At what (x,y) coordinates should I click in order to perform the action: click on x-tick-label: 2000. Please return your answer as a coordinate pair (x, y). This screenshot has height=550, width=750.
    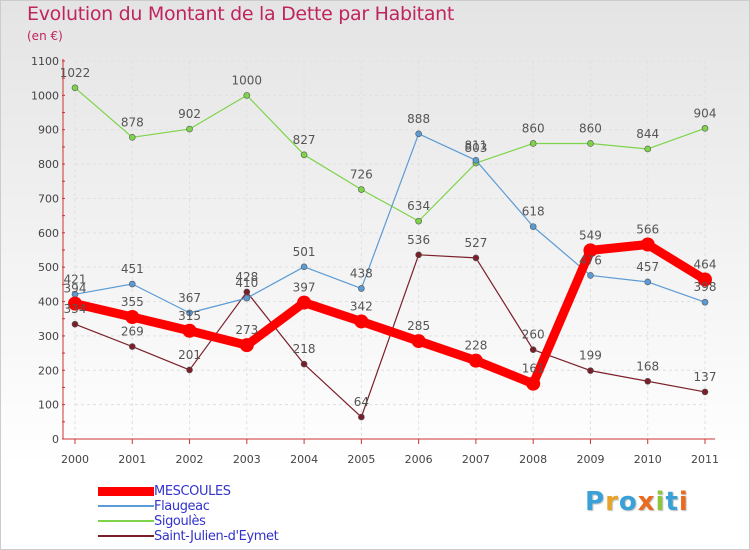
    Looking at the image, I should click on (75, 459).